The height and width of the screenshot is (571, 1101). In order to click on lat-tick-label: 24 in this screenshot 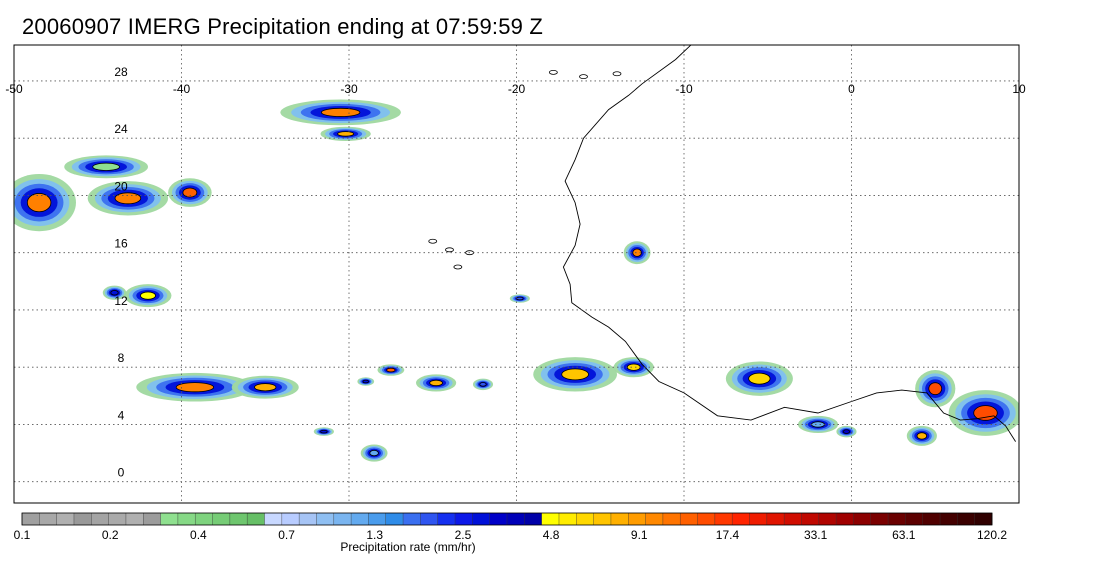, I will do `click(121, 129)`.